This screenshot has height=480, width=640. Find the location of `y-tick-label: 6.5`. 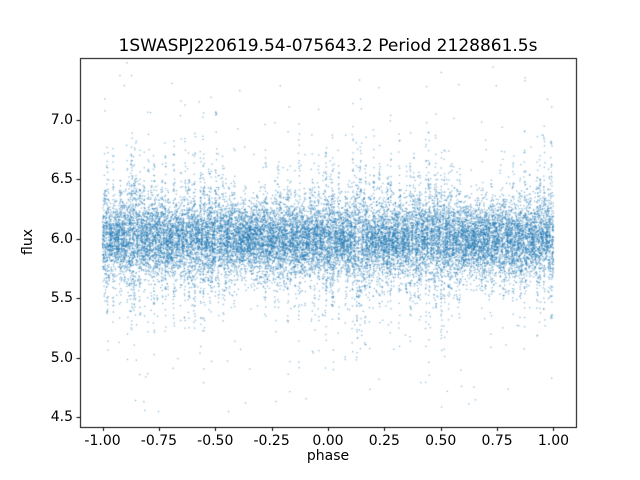

y-tick-label: 6.5 is located at coordinates (61, 179).